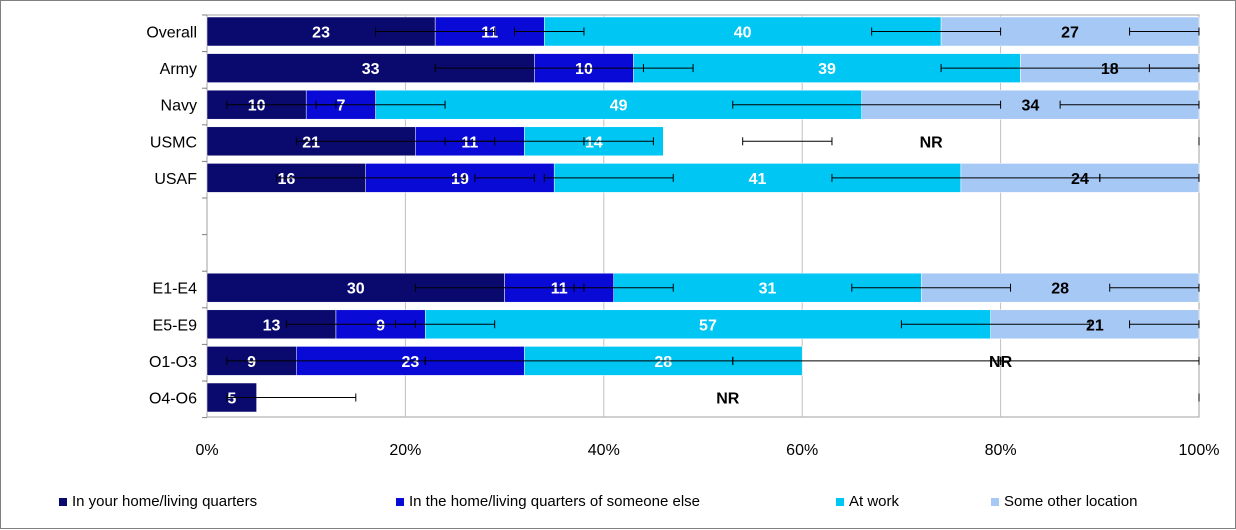 The height and width of the screenshot is (530, 1236). What do you see at coordinates (286, 179) in the screenshot?
I see `data-label: 16` at bounding box center [286, 179].